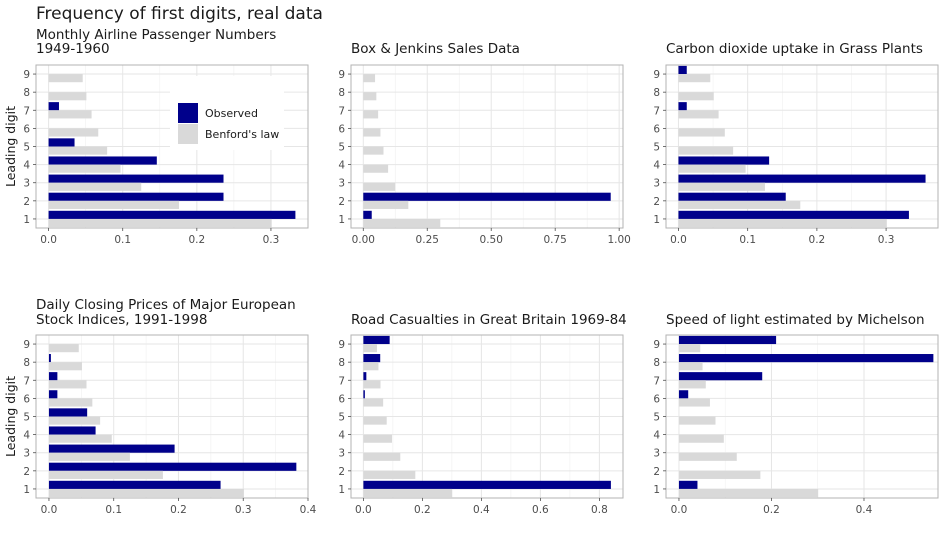  Describe the element at coordinates (618, 240) in the screenshot. I see `x-tick-label: 1.00` at that location.